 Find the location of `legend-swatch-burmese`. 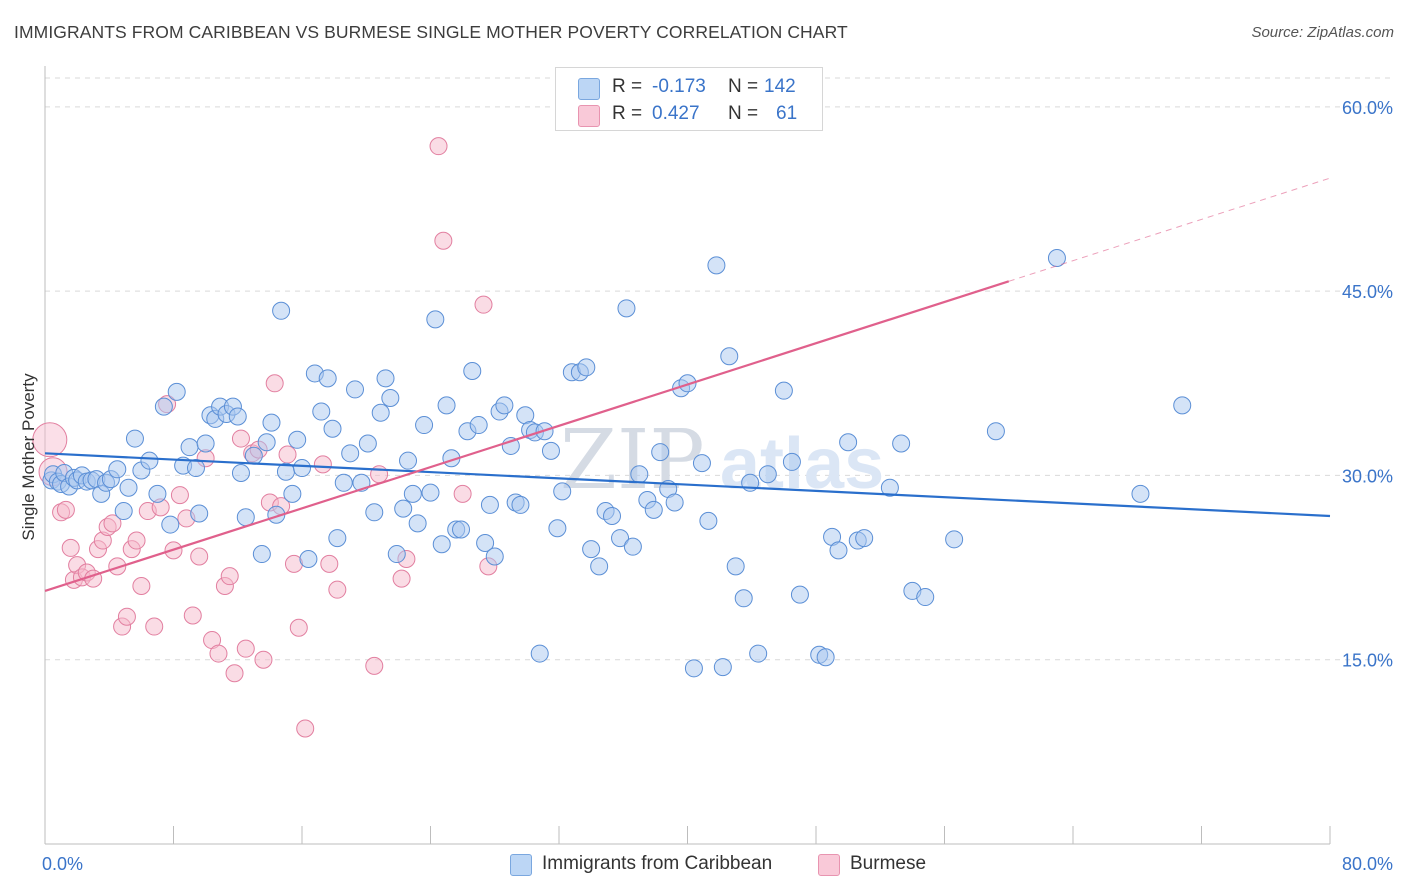

legend-swatch-burmese is located at coordinates (589, 116).